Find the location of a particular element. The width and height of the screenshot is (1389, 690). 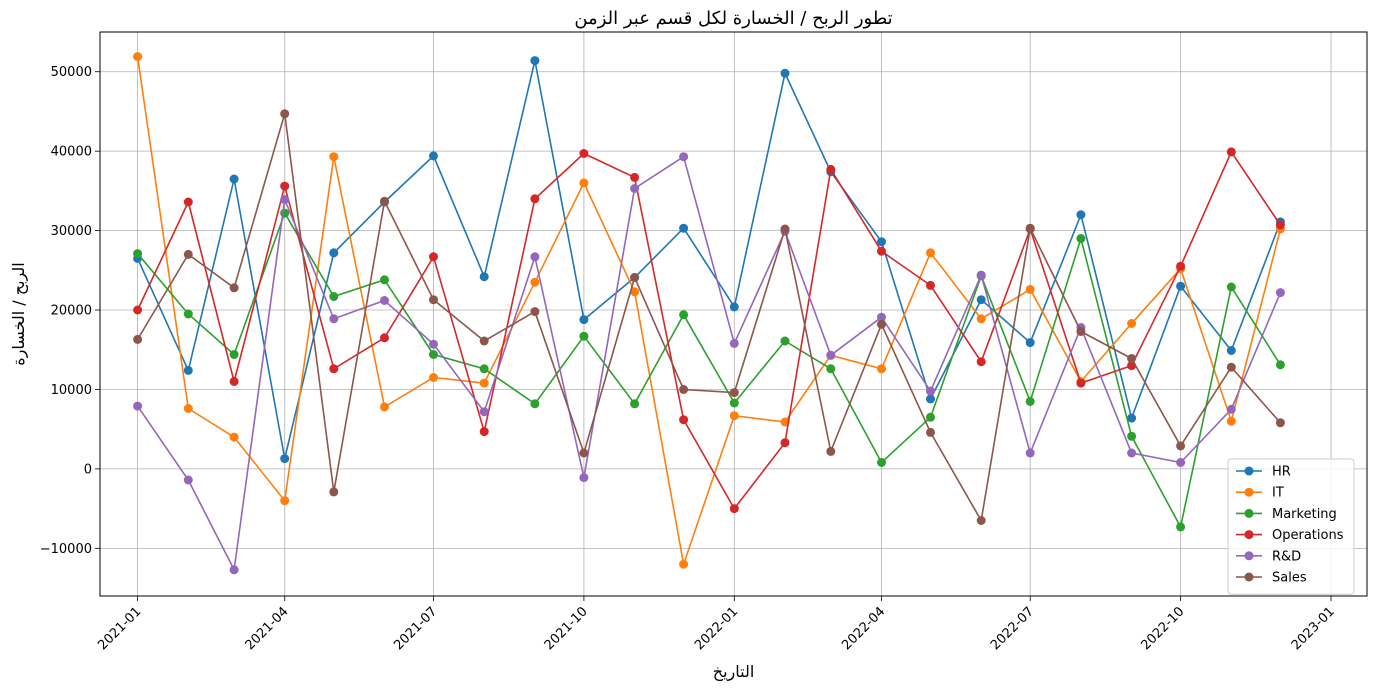

x-tick-label: 2022-01 is located at coordinates (716, 628).